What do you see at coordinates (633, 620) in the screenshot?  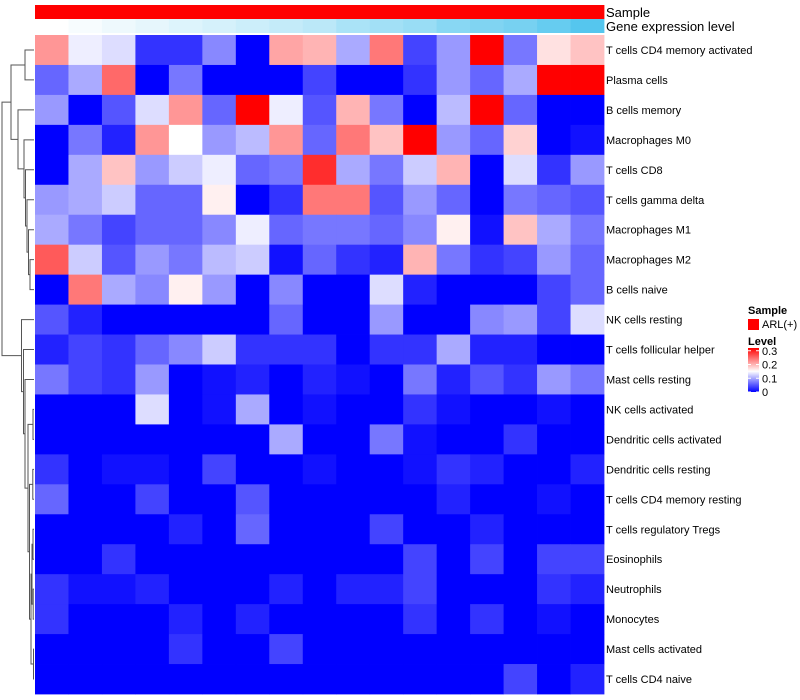 I see `row-label: Monocytes` at bounding box center [633, 620].